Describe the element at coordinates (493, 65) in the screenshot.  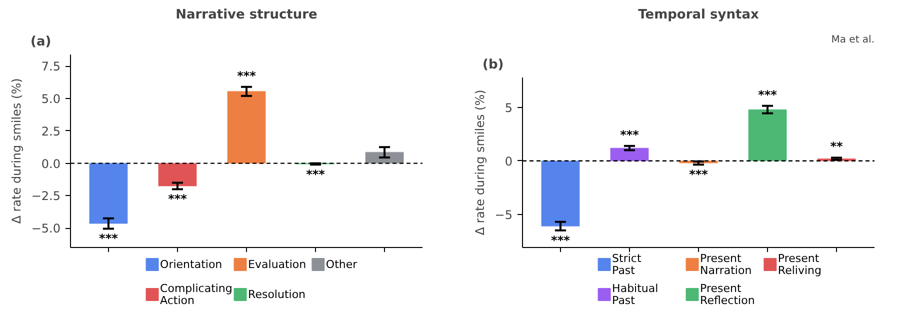
I see `text: (b)` at that location.